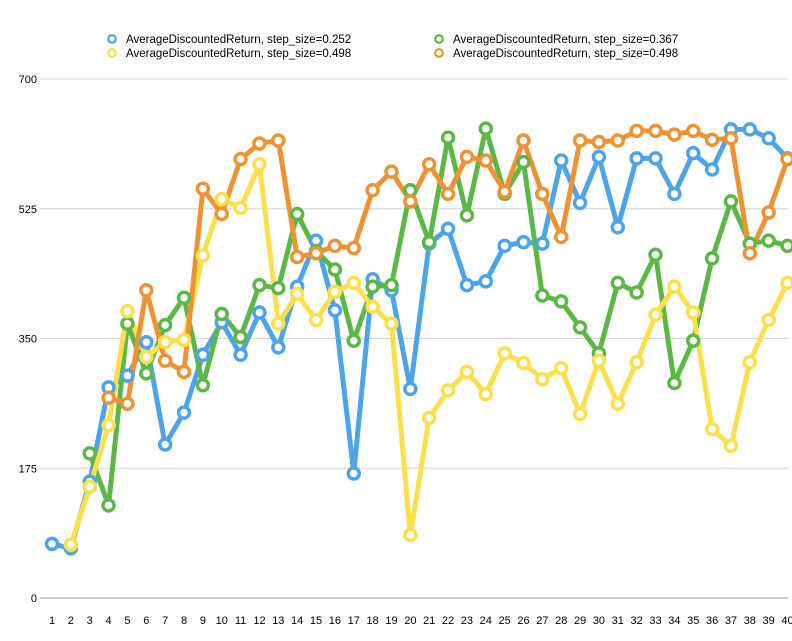 This screenshot has height=641, width=792. Describe the element at coordinates (410, 621) in the screenshot. I see `x-tick-label: 20` at that location.